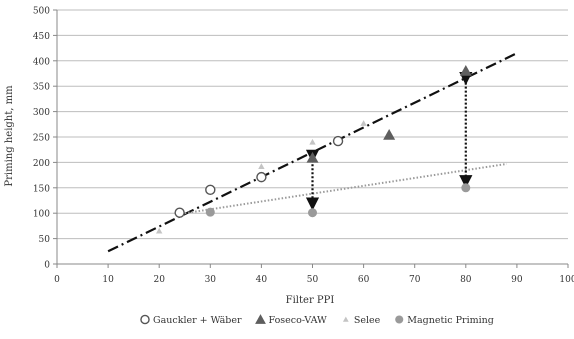  What do you see at coordinates (197, 320) in the screenshot?
I see `legend-label-gauckler-w-ber: Gauckler + Wäber` at bounding box center [197, 320].